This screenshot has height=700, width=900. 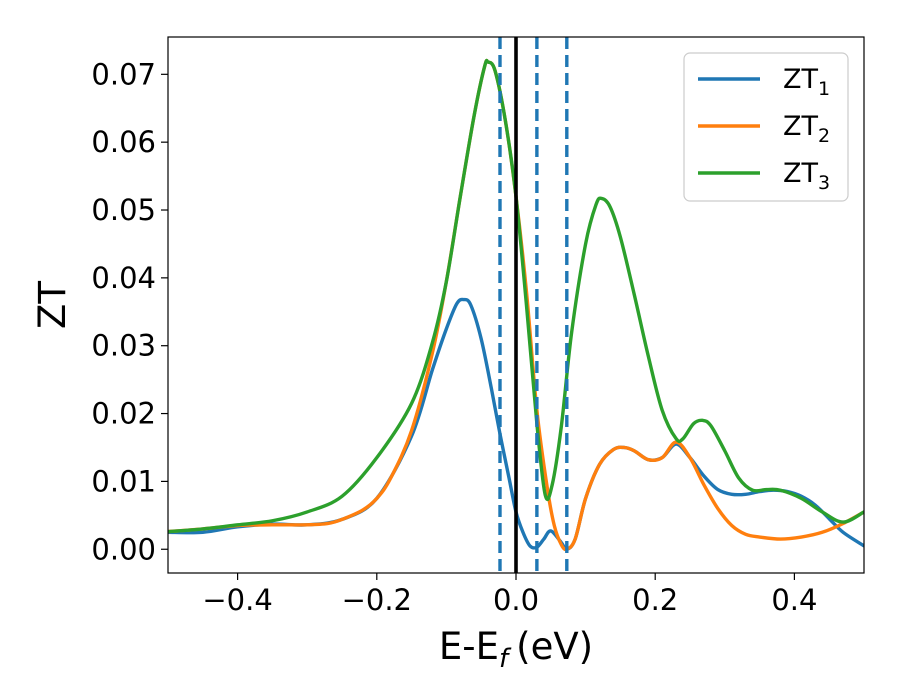 I want to click on legend: ZT1 ZT2 ZT3, so click(x=766, y=127).